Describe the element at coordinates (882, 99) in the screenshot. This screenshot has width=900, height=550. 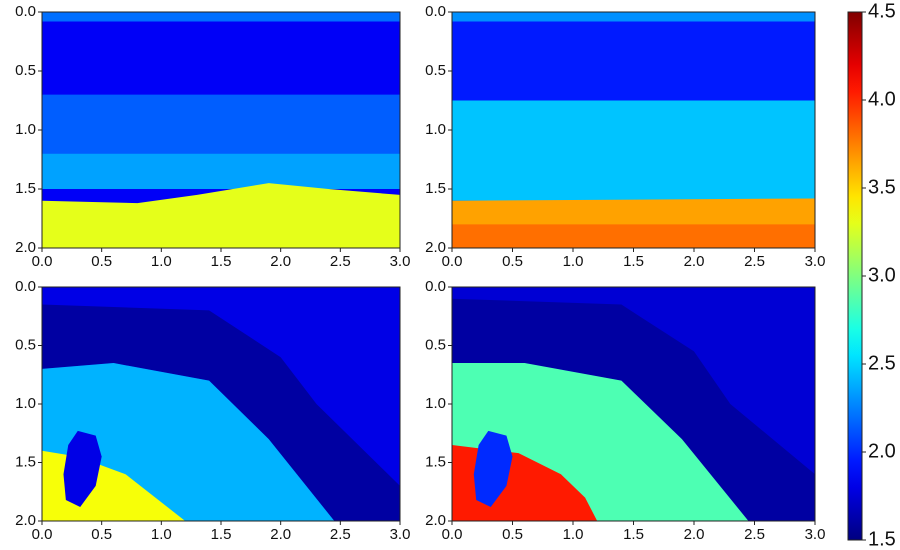
I see `colorbar-tick-label: 4.0` at that location.